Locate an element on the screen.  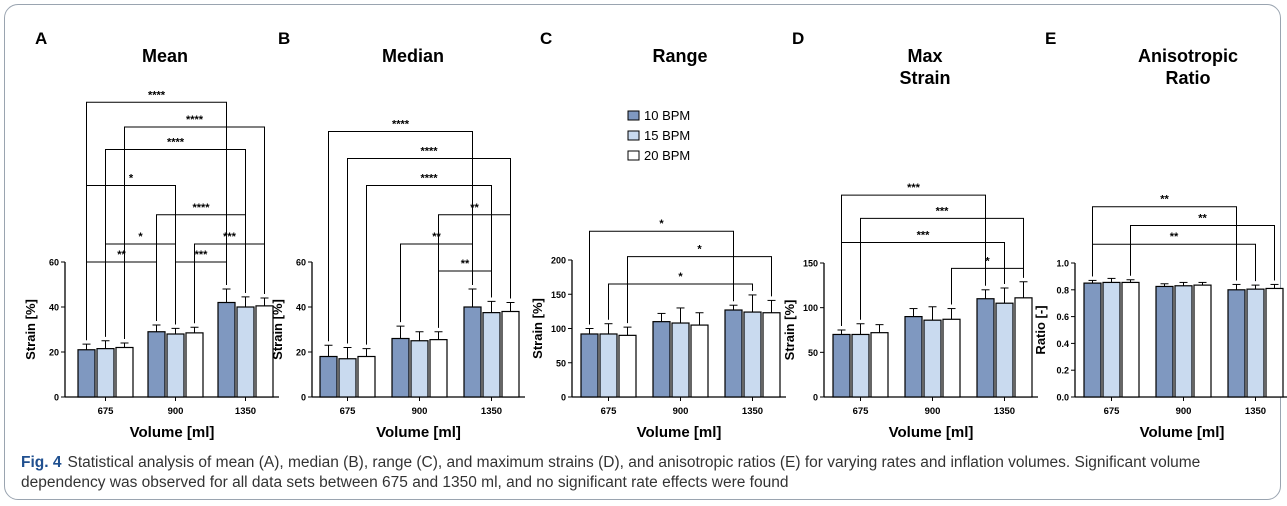
caption-label: Fig. 4 is located at coordinates (41, 462).